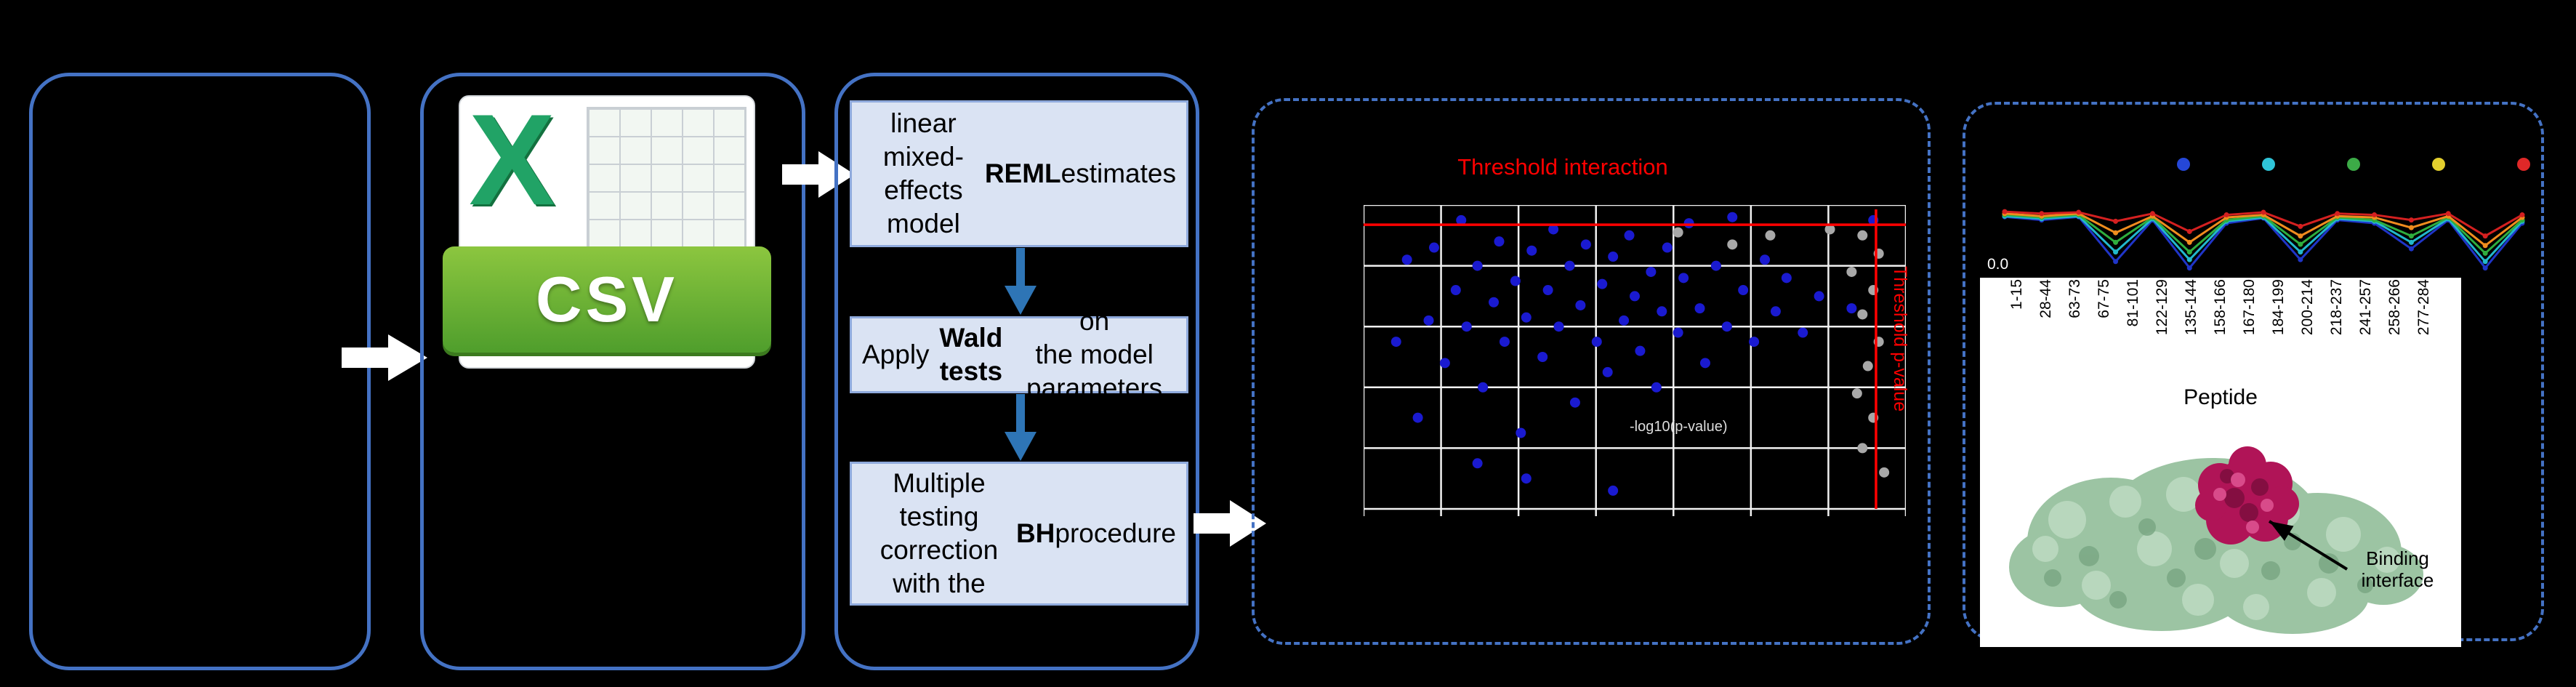 The width and height of the screenshot is (2576, 687). What do you see at coordinates (1998, 264) in the screenshot?
I see `y-tick-label: 0.0` at bounding box center [1998, 264].